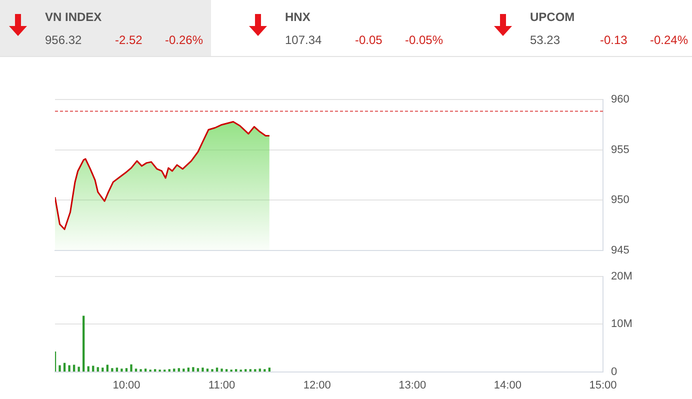 The image size is (692, 399). What do you see at coordinates (63, 40) in the screenshot?
I see `text: 956.32` at bounding box center [63, 40].